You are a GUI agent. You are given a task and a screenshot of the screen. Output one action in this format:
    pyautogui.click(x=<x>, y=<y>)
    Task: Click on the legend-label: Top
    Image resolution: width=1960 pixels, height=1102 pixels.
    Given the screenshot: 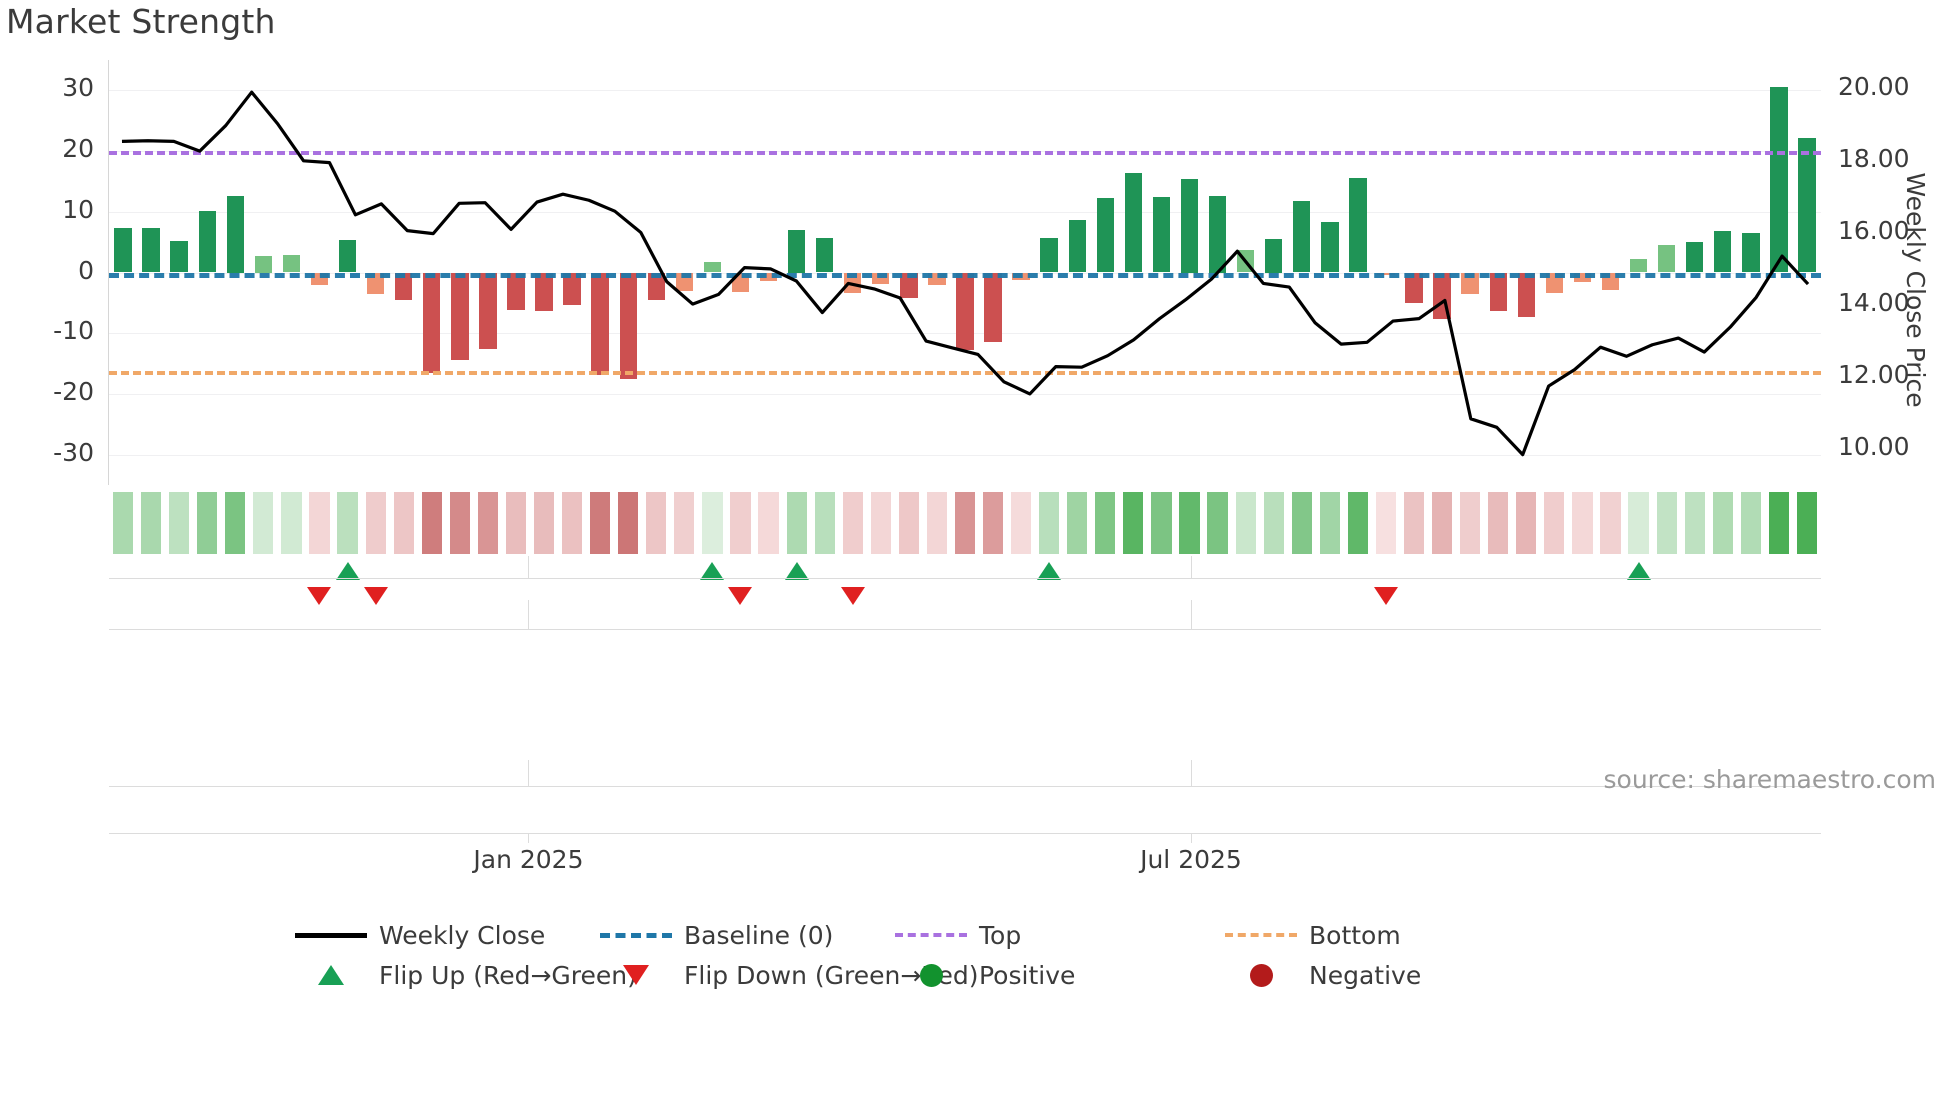 What is the action you would take?
    pyautogui.click(x=1000, y=935)
    